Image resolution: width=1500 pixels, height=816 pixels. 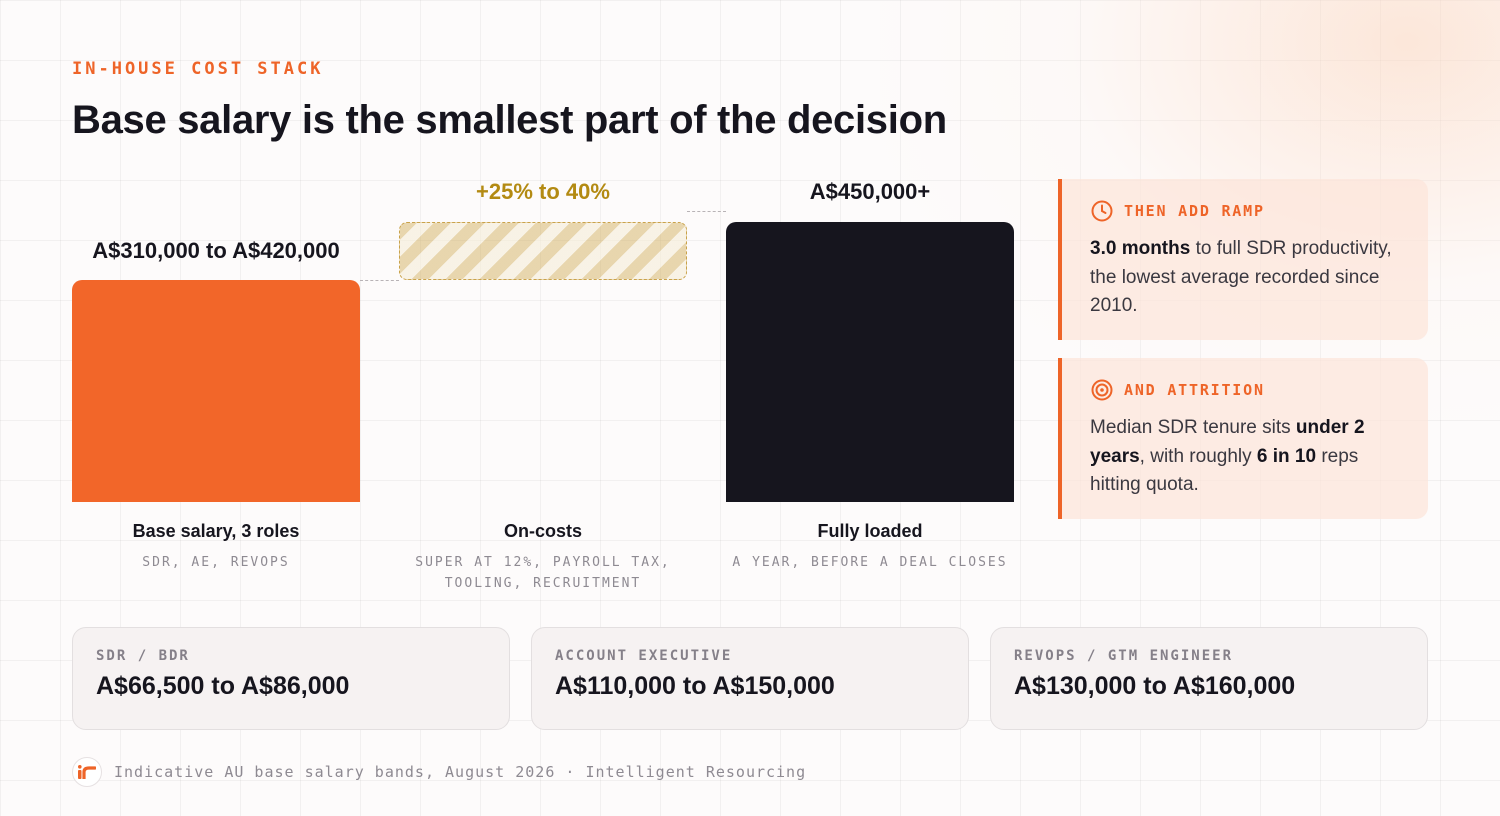 What do you see at coordinates (1102, 390) in the screenshot?
I see `target-icon` at bounding box center [1102, 390].